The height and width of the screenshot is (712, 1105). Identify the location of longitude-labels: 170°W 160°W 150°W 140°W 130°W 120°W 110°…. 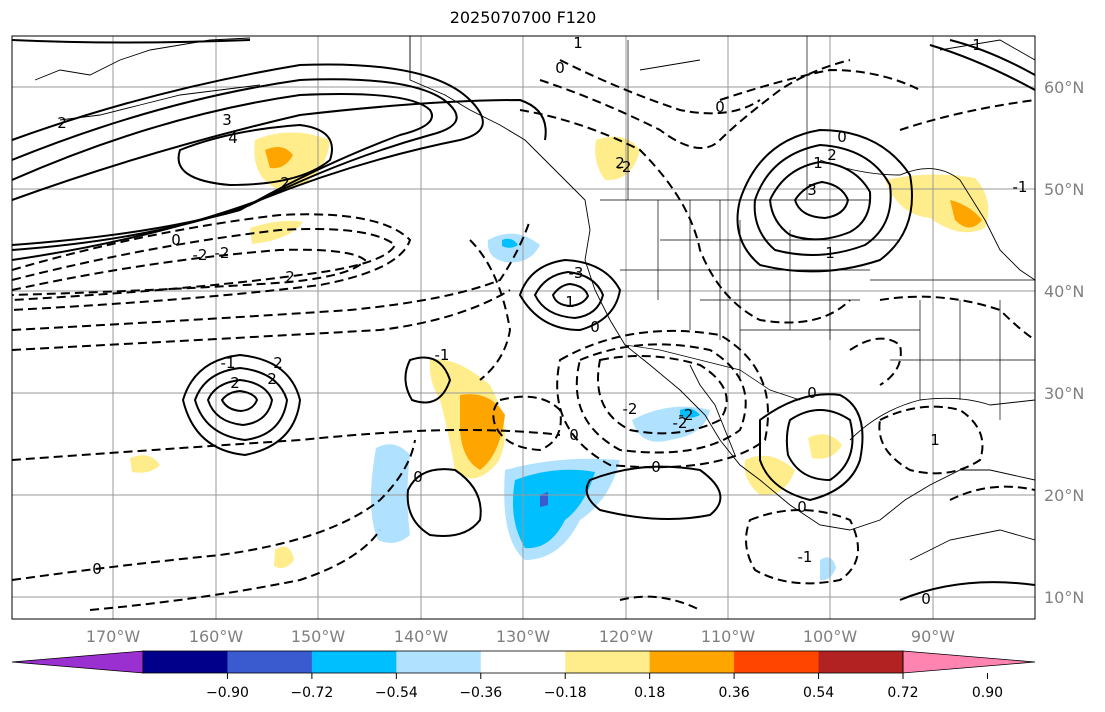
(520, 636).